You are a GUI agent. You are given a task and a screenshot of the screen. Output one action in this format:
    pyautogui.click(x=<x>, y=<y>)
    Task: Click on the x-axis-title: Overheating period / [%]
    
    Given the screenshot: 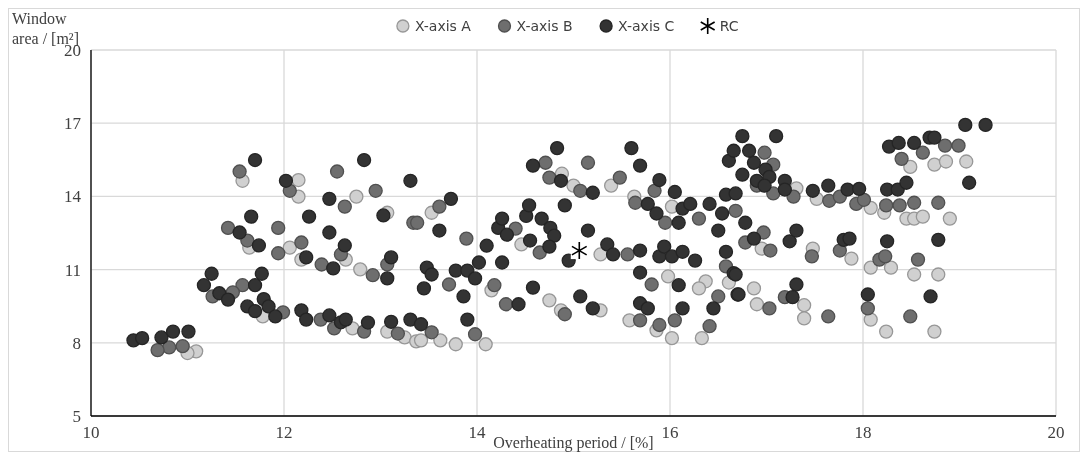 What is the action you would take?
    pyautogui.click(x=573, y=443)
    